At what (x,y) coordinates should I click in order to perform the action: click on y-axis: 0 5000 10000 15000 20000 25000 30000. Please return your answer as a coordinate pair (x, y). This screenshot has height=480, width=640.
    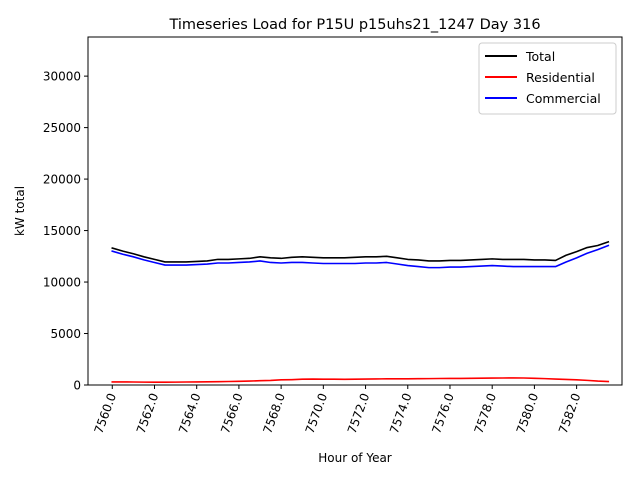
    Looking at the image, I should click on (65, 231).